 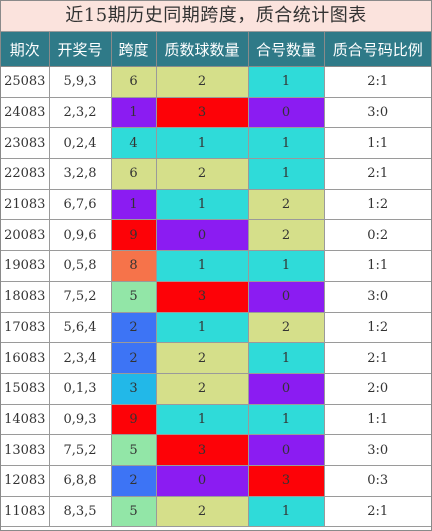 I want to click on cell-ratio: 0:3, so click(x=377, y=480).